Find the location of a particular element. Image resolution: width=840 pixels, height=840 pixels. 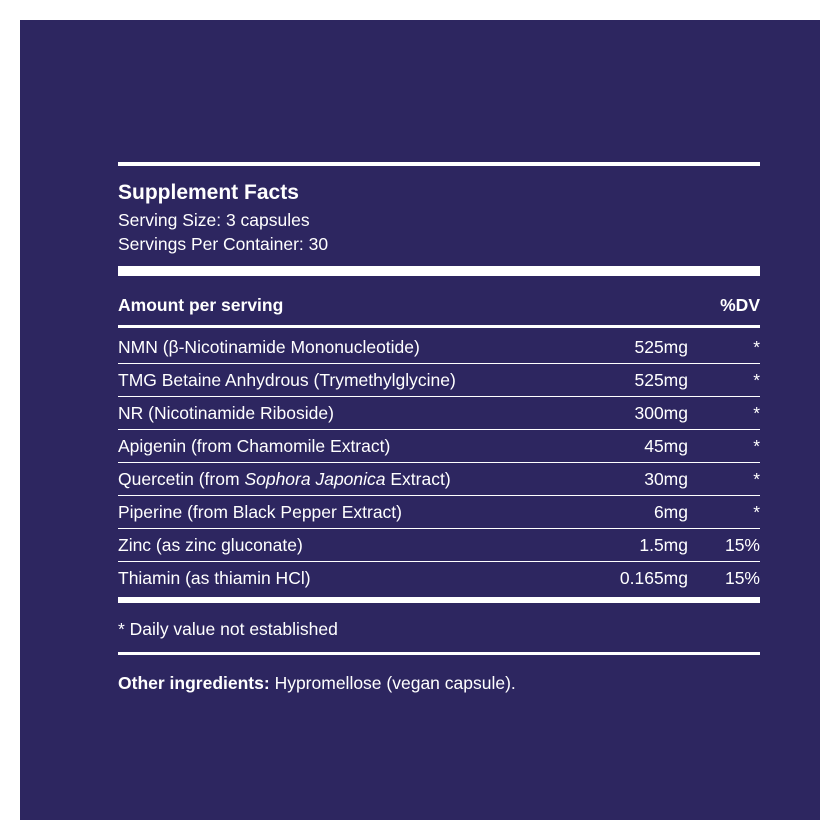

amount: 300mg is located at coordinates (661, 413).